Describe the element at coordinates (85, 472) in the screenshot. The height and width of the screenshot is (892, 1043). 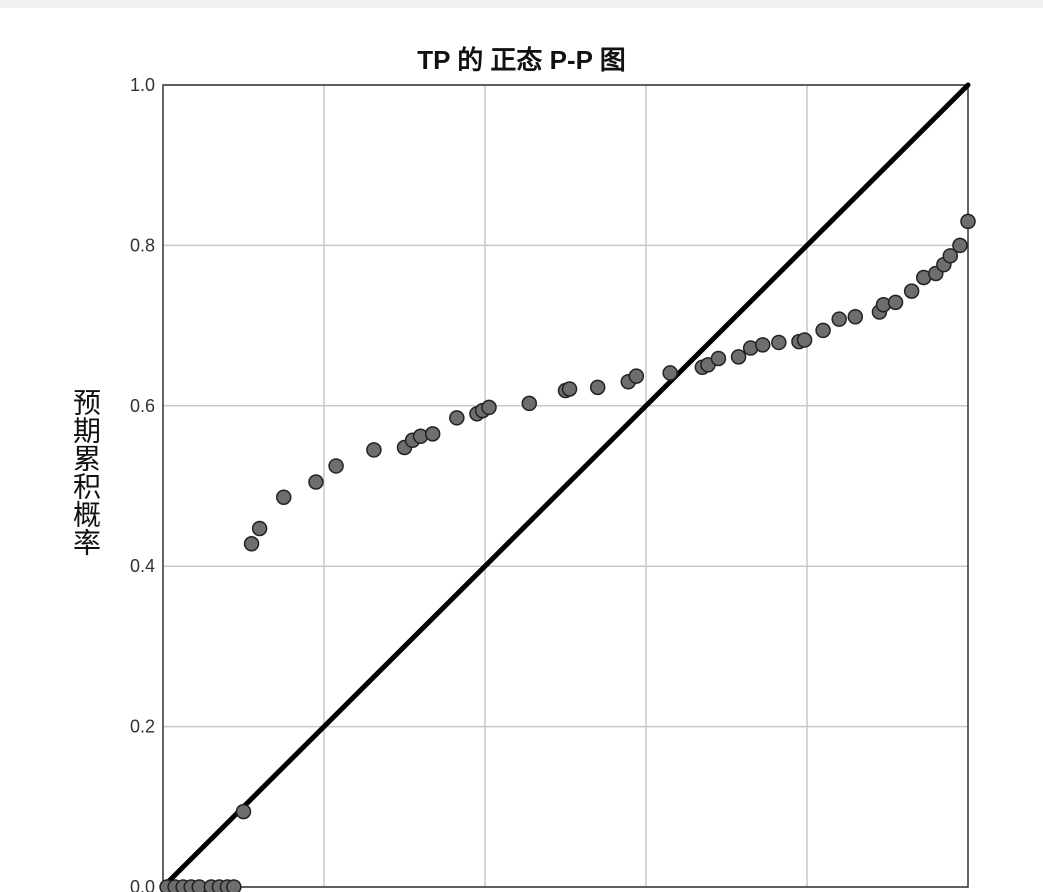
I see `y-axis-label: 预期累积概率` at that location.